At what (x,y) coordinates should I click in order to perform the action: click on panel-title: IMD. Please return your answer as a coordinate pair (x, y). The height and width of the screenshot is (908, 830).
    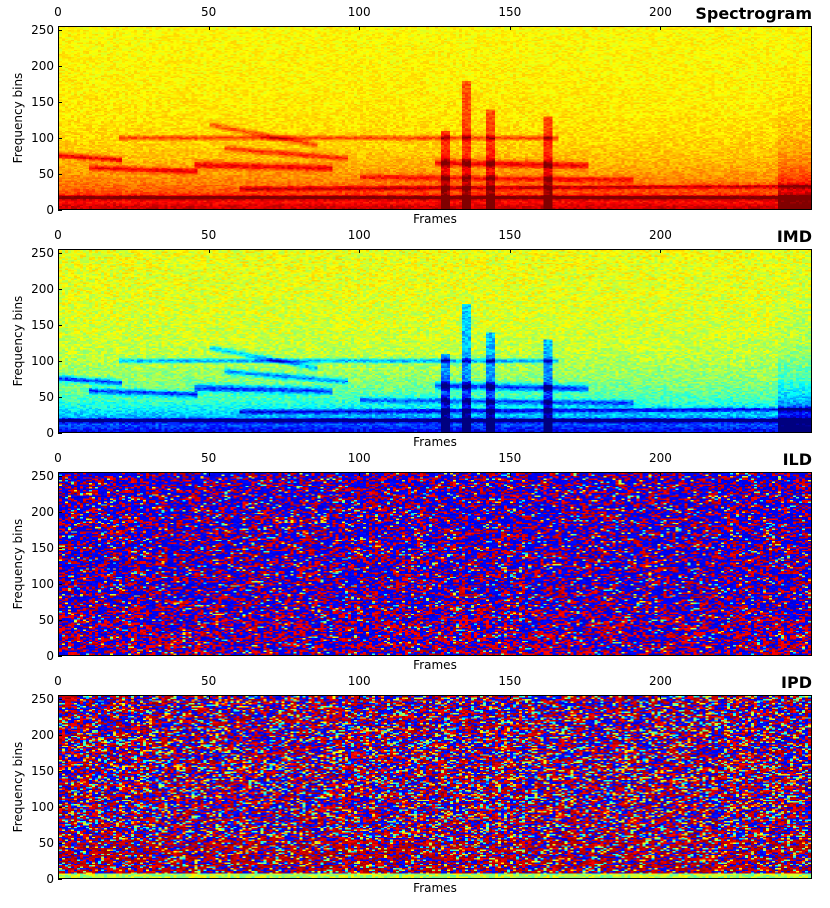
    Looking at the image, I should click on (794, 236).